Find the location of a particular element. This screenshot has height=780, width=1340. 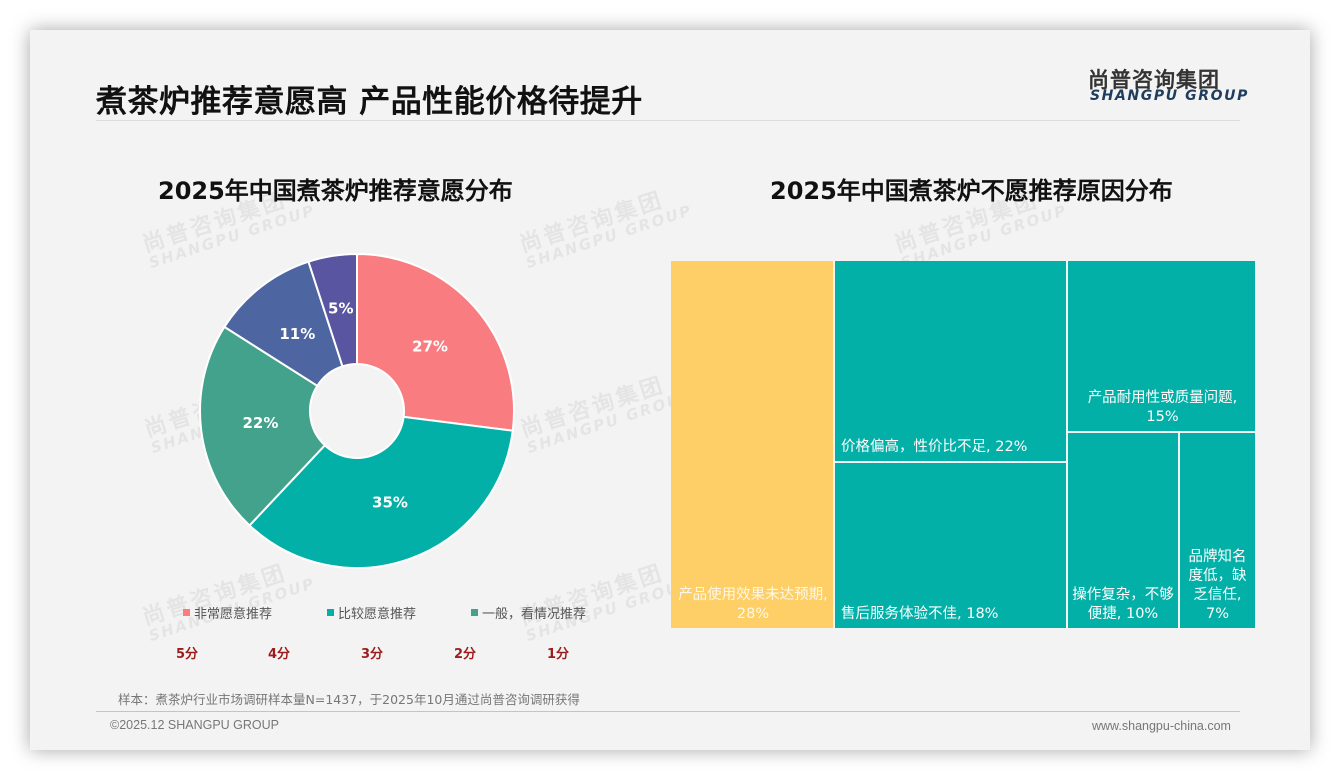

page-title: 煮茶炉推荐意愿高 产品性能价格待提升 is located at coordinates (369, 102).